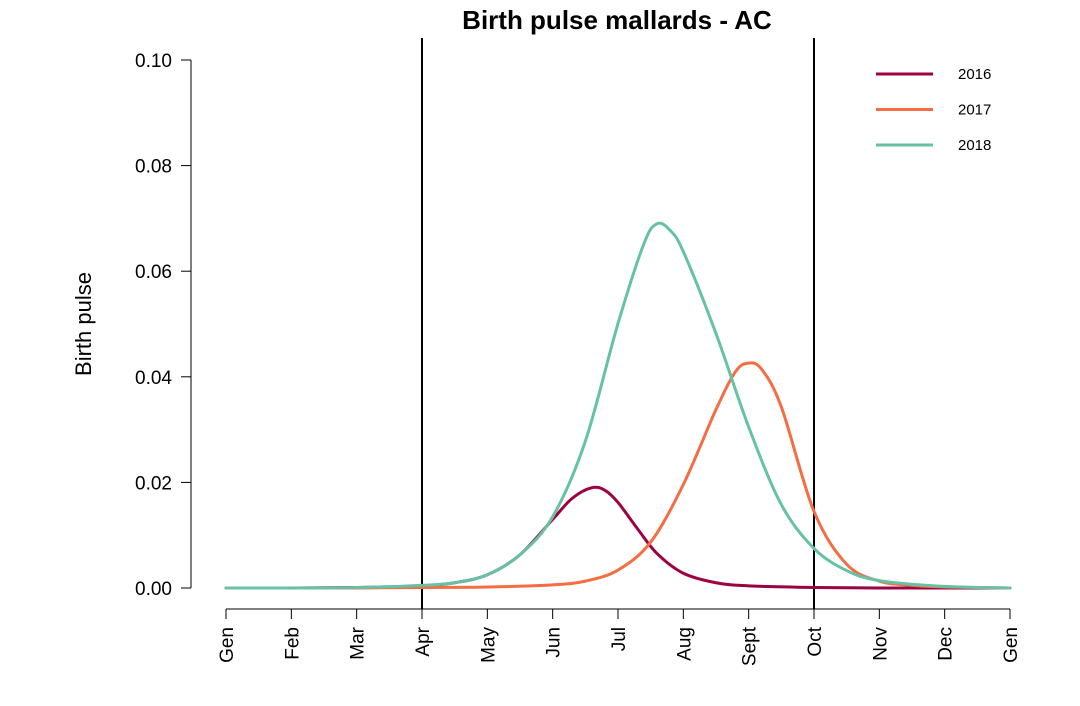 Image resolution: width=1080 pixels, height=706 pixels. I want to click on y-axis: 0.00 0.02 0.04 0.06 0.08 0.10, so click(163, 325).